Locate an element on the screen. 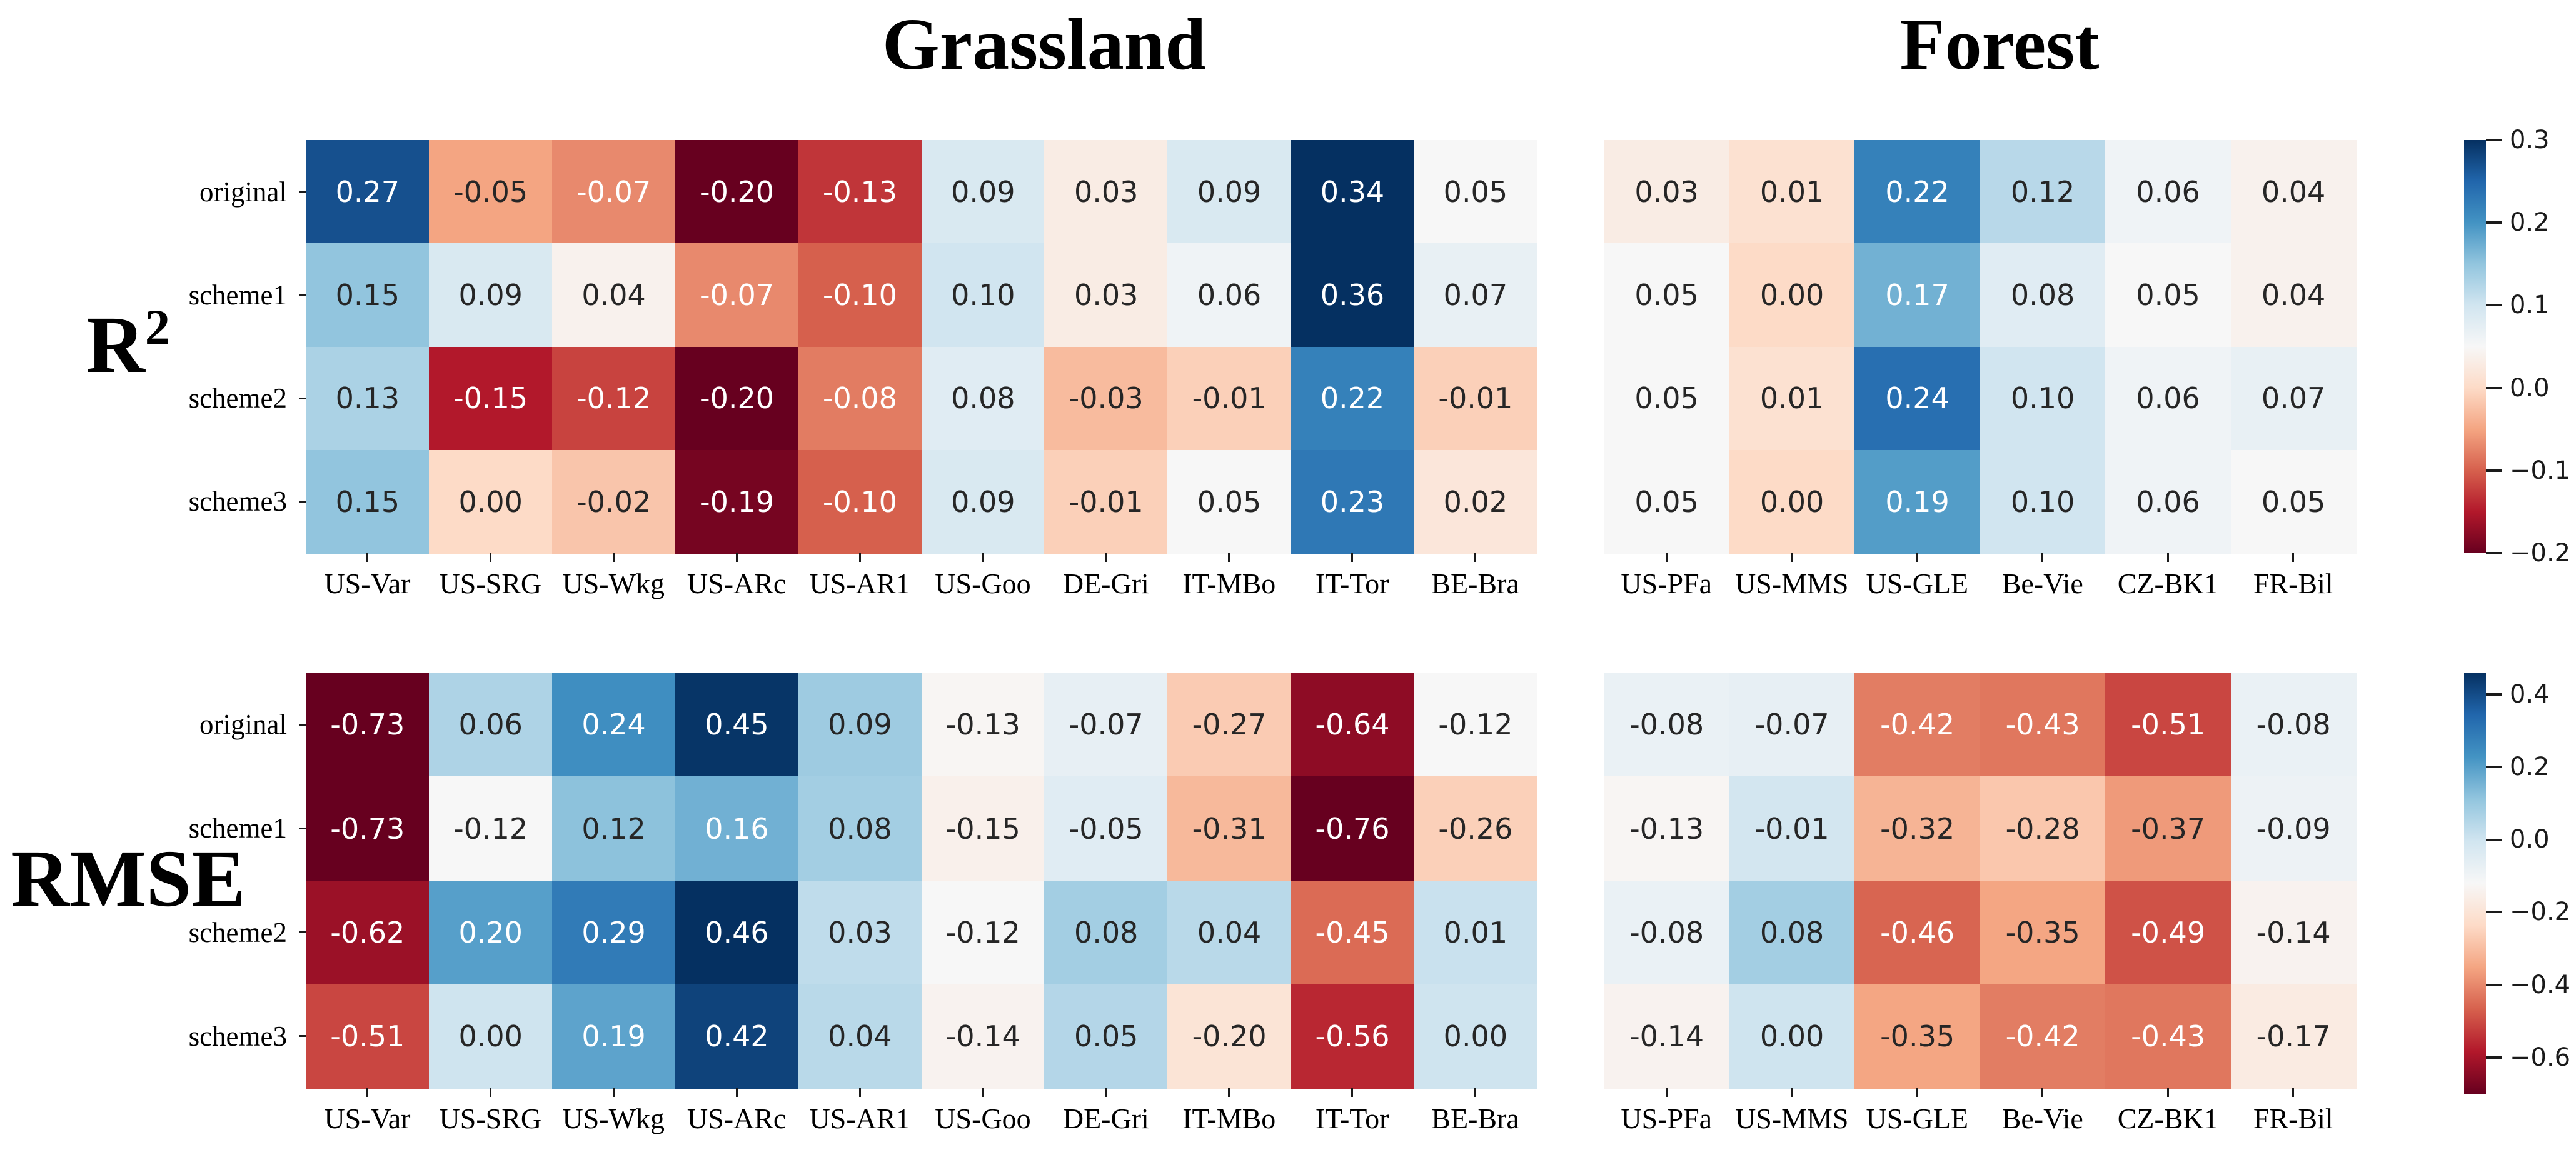 This screenshot has width=2576, height=1157. heatmap-cell: -0.01 is located at coordinates (1475, 399).